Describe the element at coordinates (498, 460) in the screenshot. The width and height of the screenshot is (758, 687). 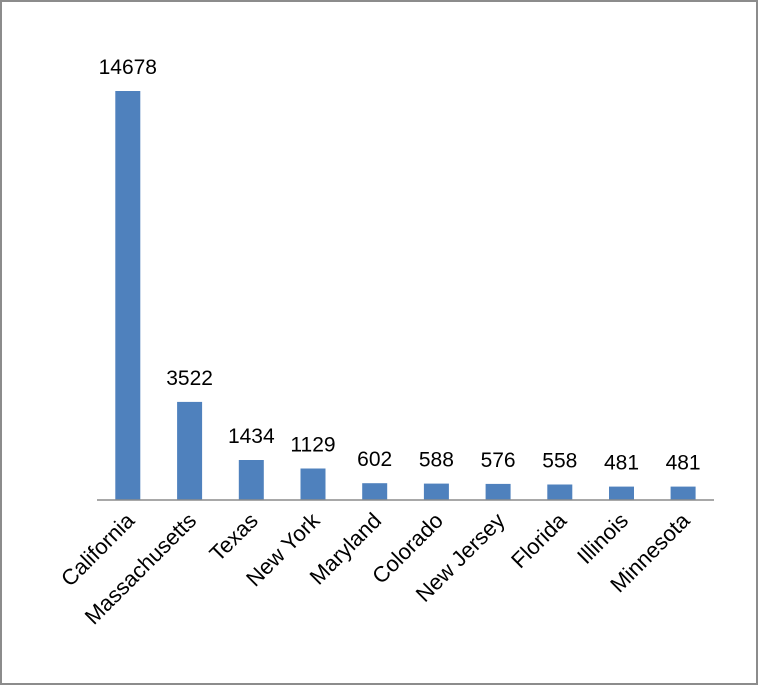
I see `data-label-new-jersey: 576` at that location.